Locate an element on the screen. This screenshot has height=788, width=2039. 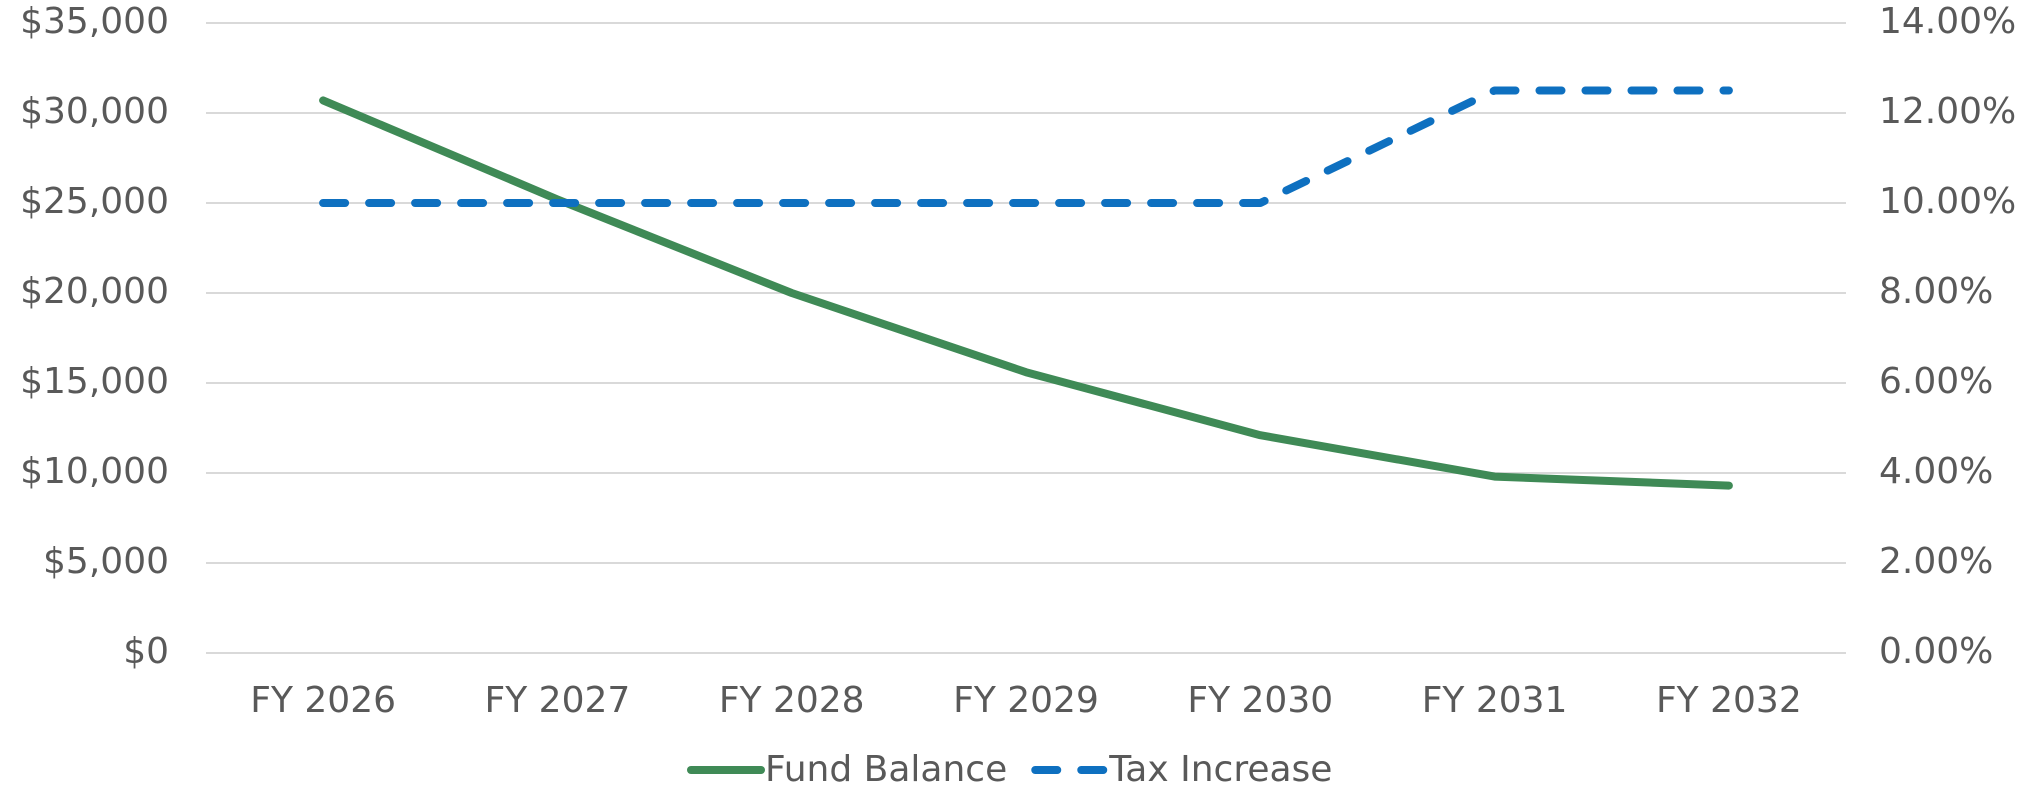
y-tick-label: $30,000 is located at coordinates (94, 111).